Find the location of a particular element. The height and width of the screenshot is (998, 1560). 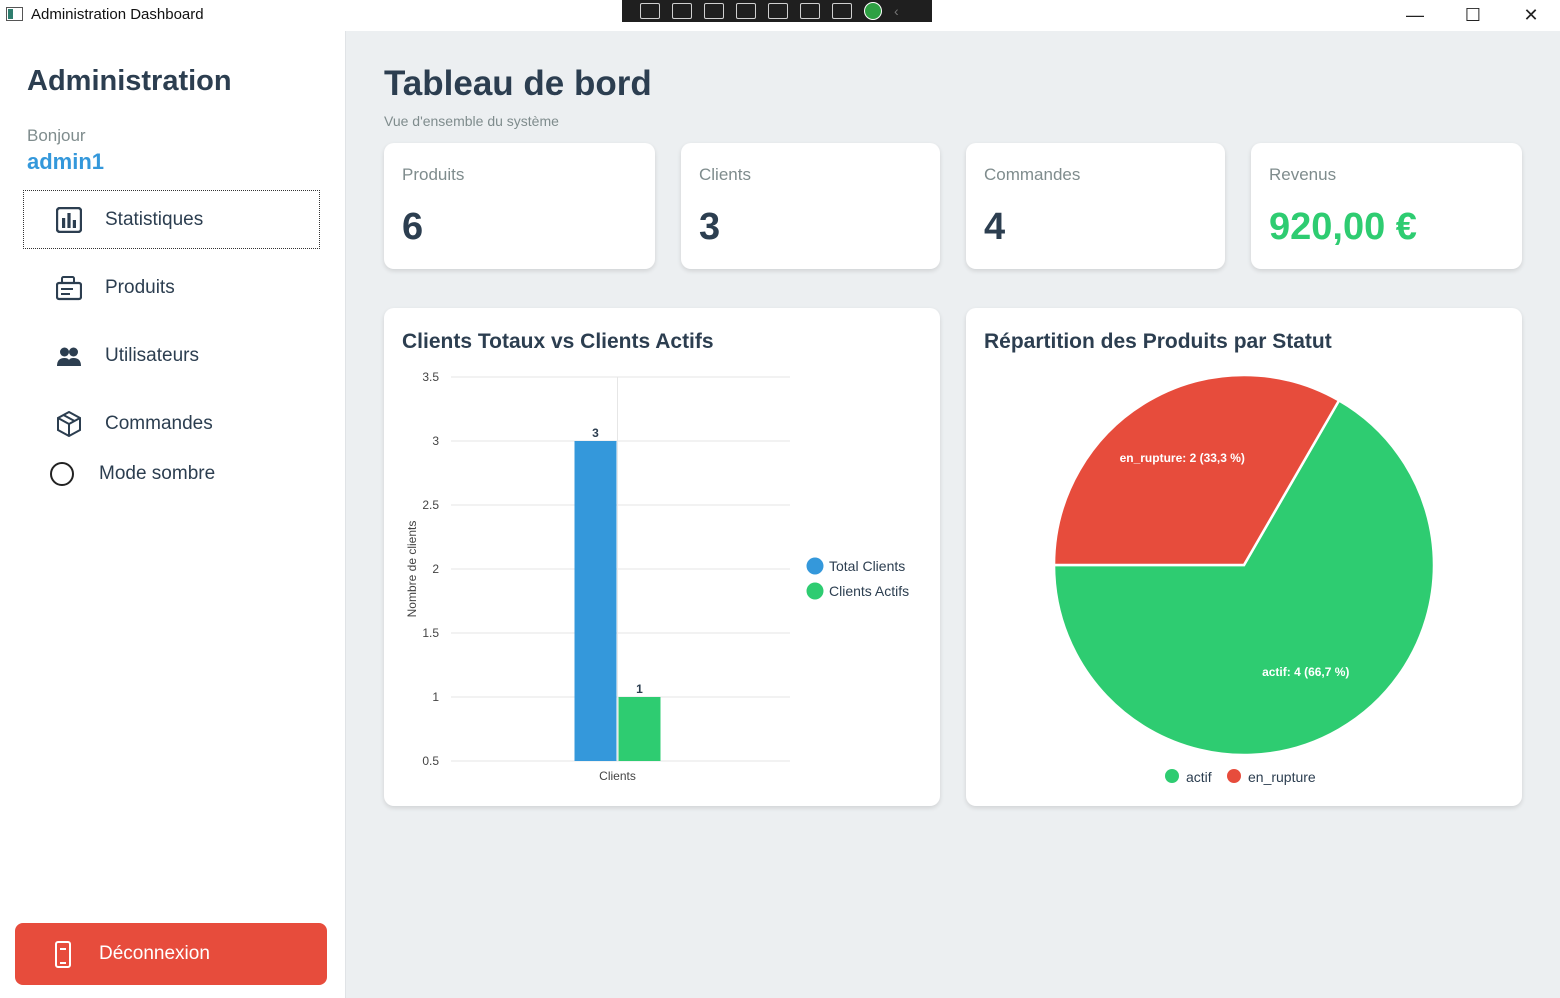

legend-label: Total Clients is located at coordinates (867, 566).